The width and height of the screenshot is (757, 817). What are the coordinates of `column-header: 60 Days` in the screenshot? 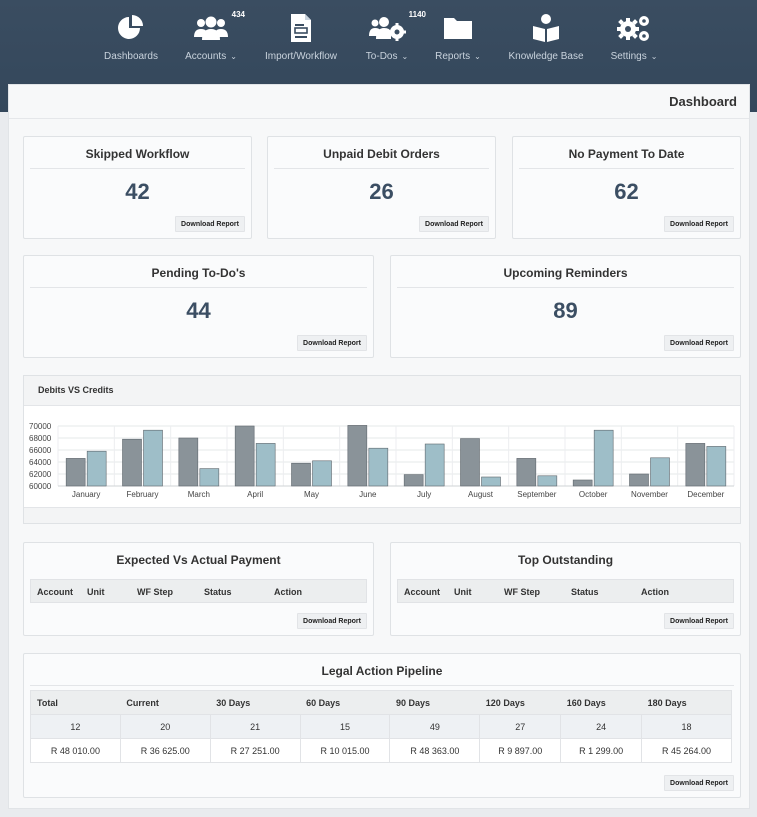 It's located at (345, 702).